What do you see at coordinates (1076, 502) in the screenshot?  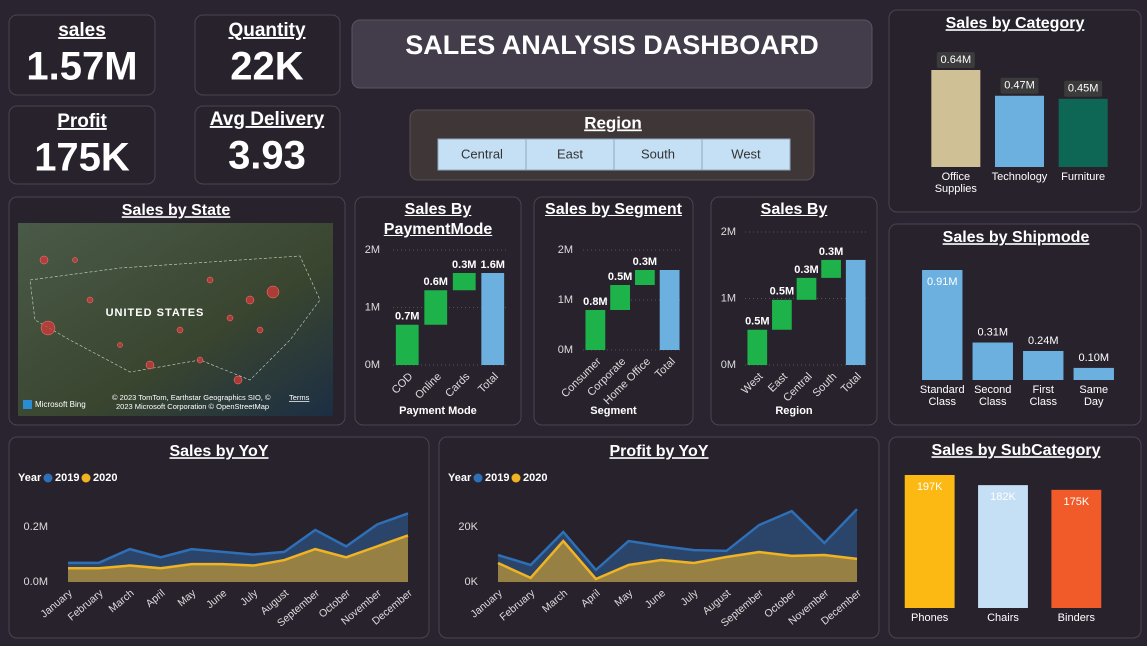 I see `data-label: 175K` at bounding box center [1076, 502].